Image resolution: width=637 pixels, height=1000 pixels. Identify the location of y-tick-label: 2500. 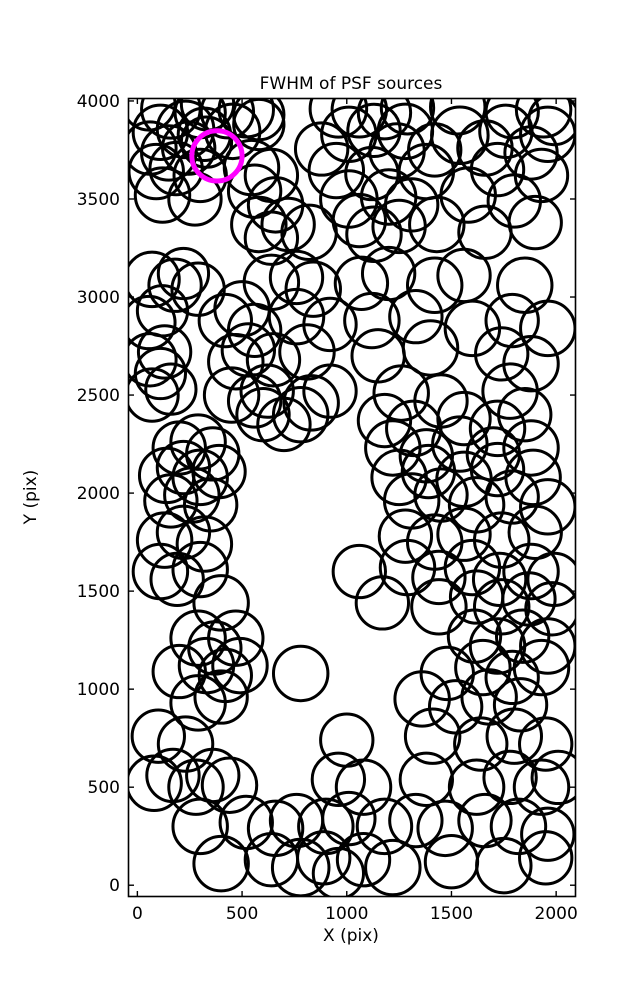
(98, 396).